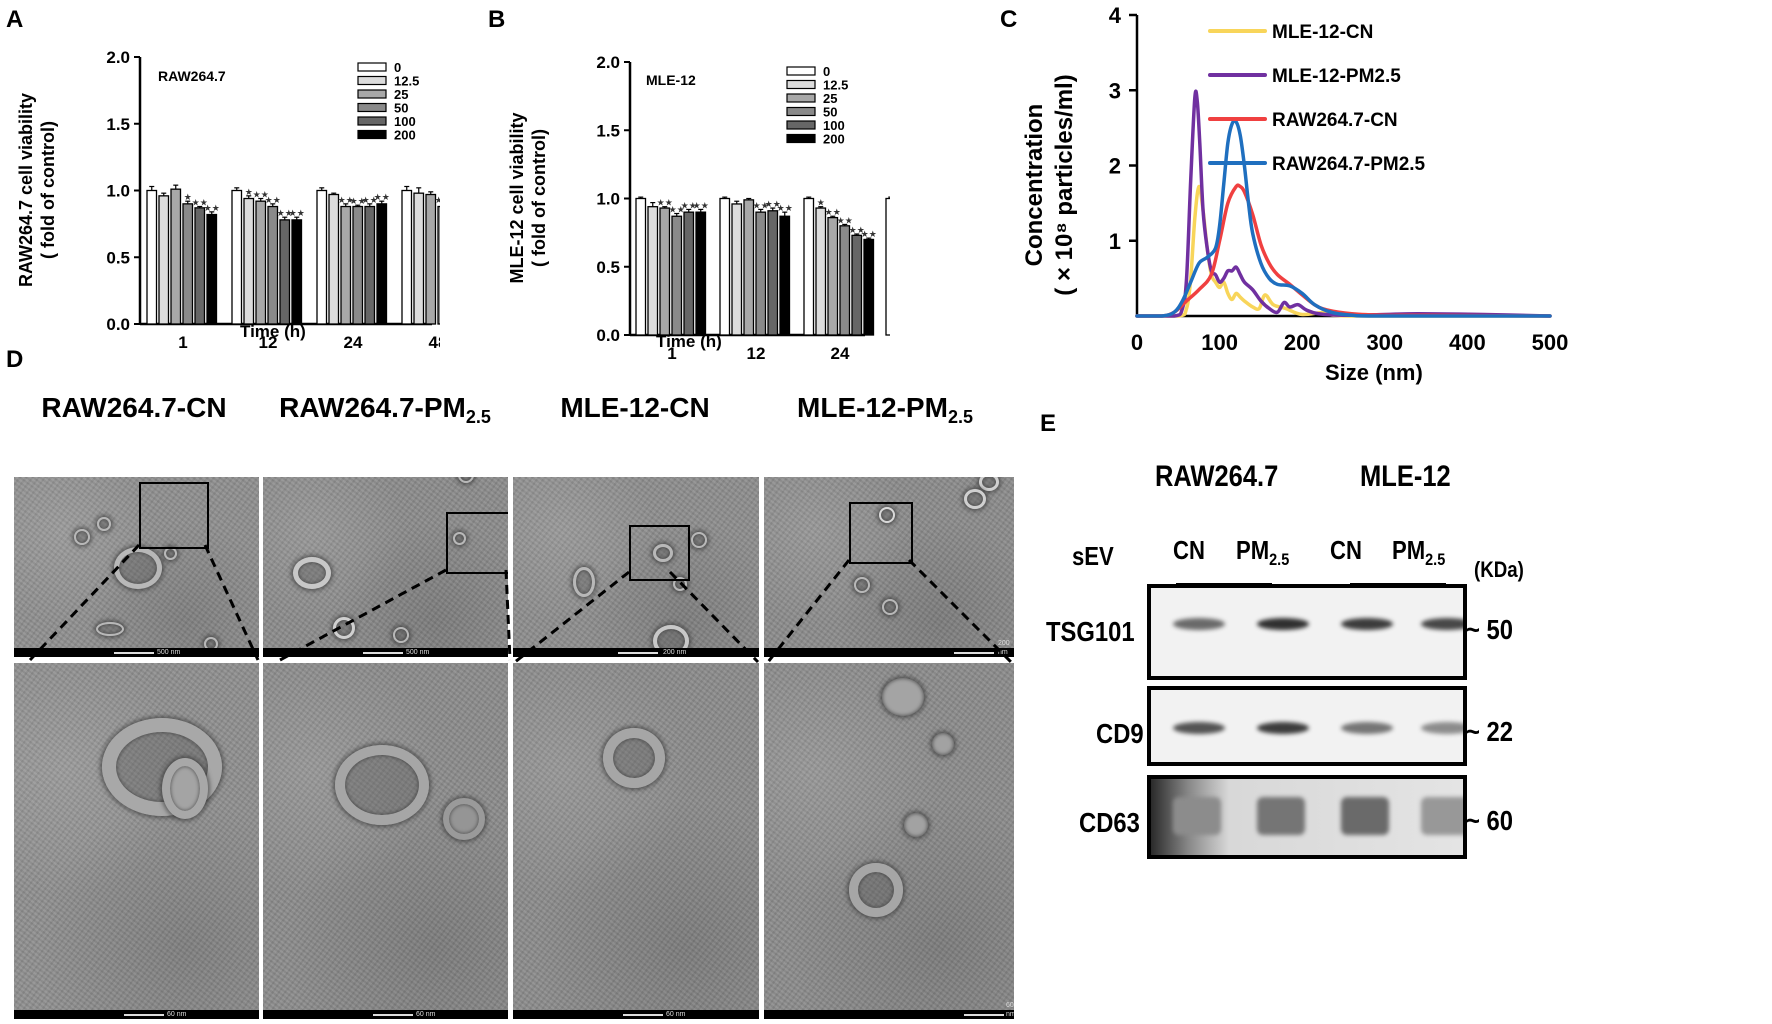  Describe the element at coordinates (1090, 631) in the screenshot. I see `blot-protein-label: TSG101` at that location.